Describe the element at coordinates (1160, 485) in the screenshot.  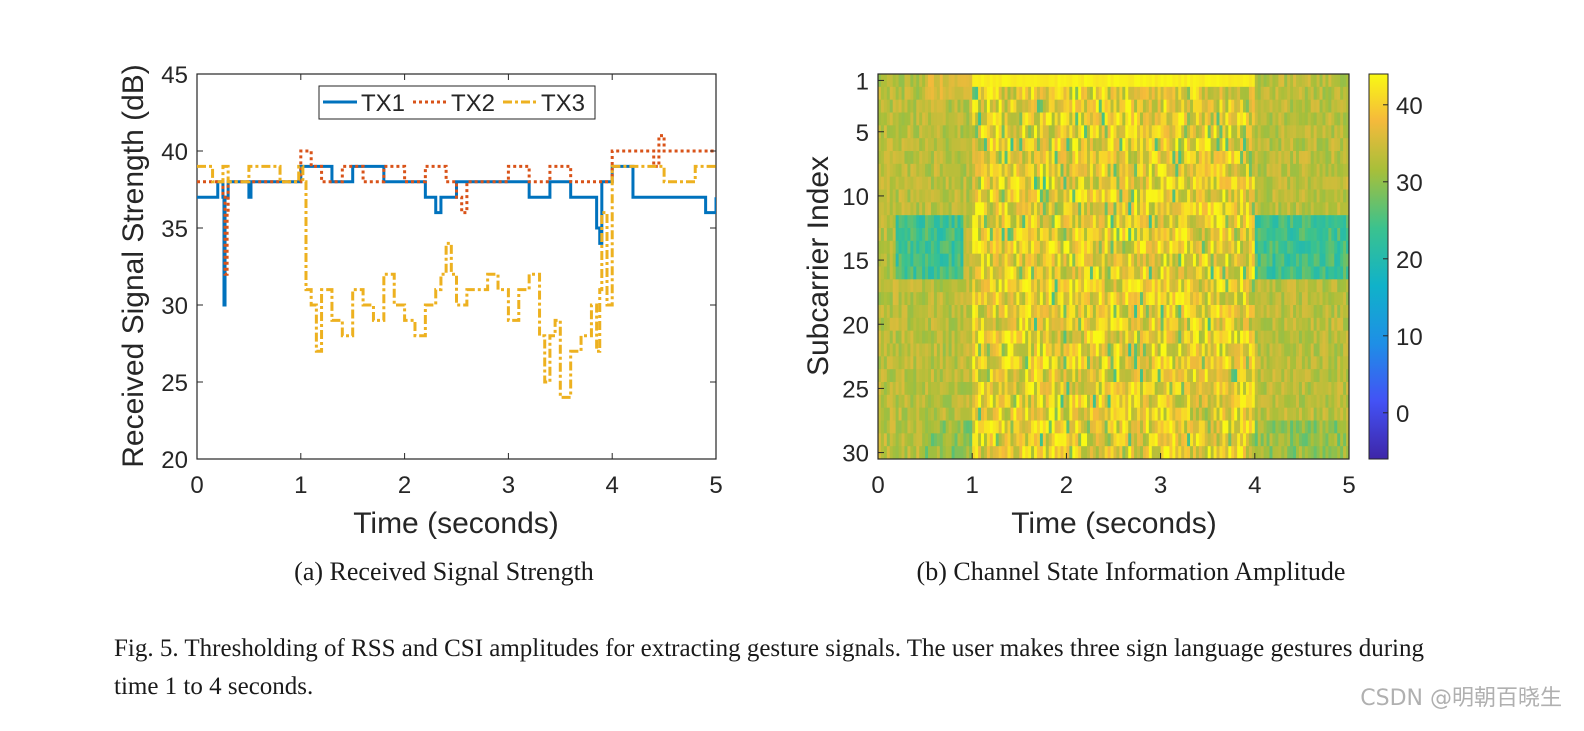
I see `csi-x-tick-label: 3` at that location.